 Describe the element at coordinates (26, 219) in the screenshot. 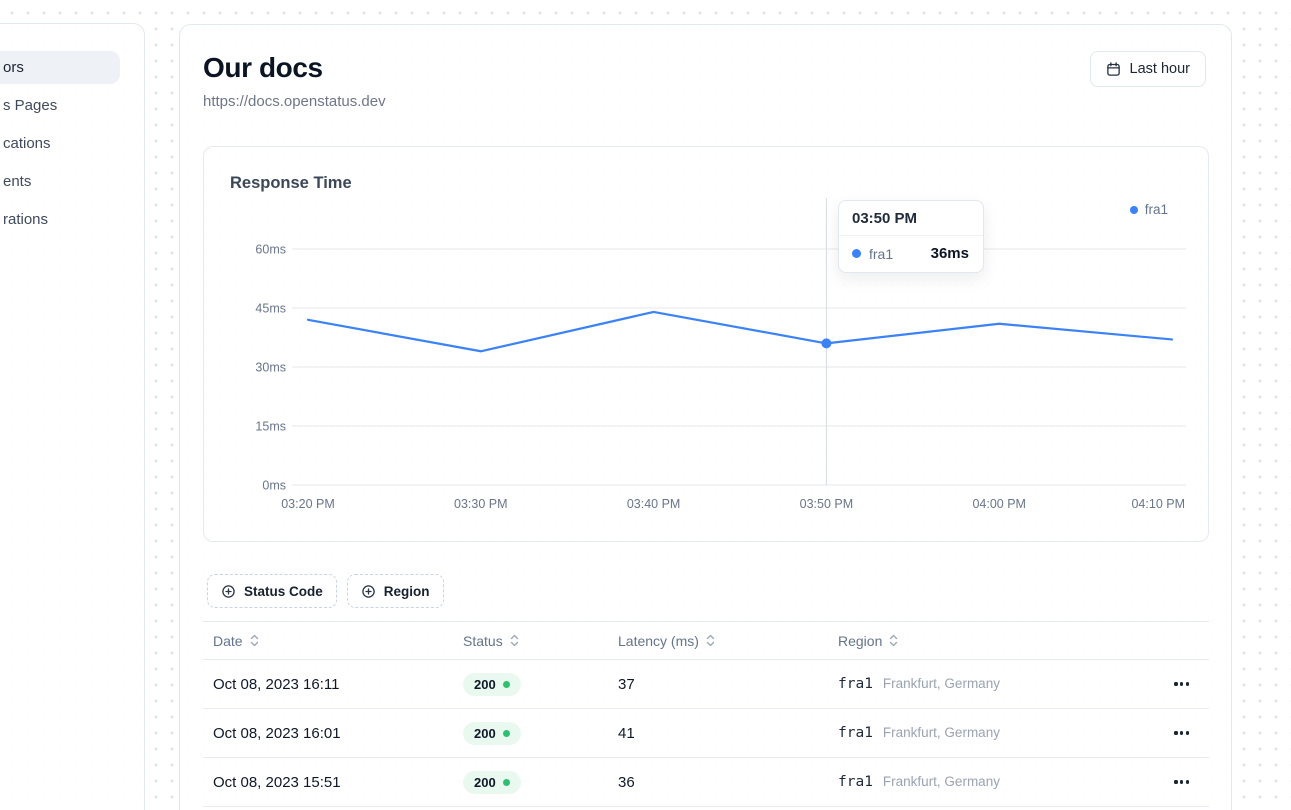

I see `sidebar-item-label: rations` at that location.